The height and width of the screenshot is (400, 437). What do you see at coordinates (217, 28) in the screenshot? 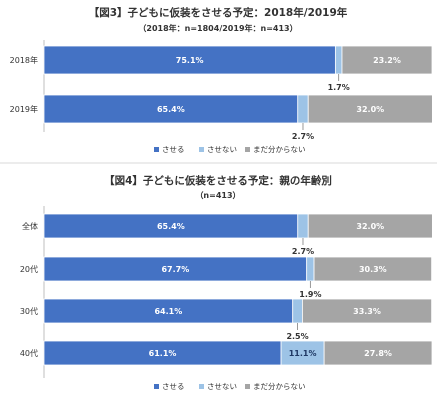
I see `chart-fig3-subtitle: （2018年：n=1804/2019年：n=413）` at bounding box center [217, 28].